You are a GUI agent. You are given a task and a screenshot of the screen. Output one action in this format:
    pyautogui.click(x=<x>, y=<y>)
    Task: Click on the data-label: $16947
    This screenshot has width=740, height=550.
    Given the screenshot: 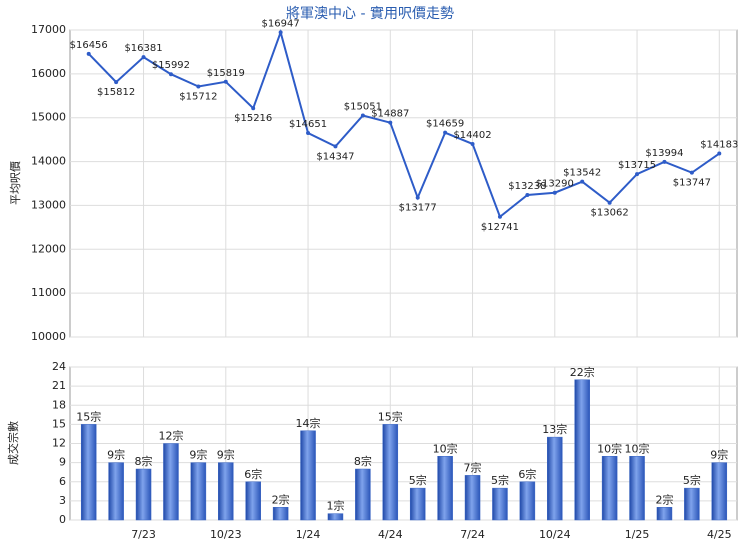 What is the action you would take?
    pyautogui.click(x=281, y=23)
    